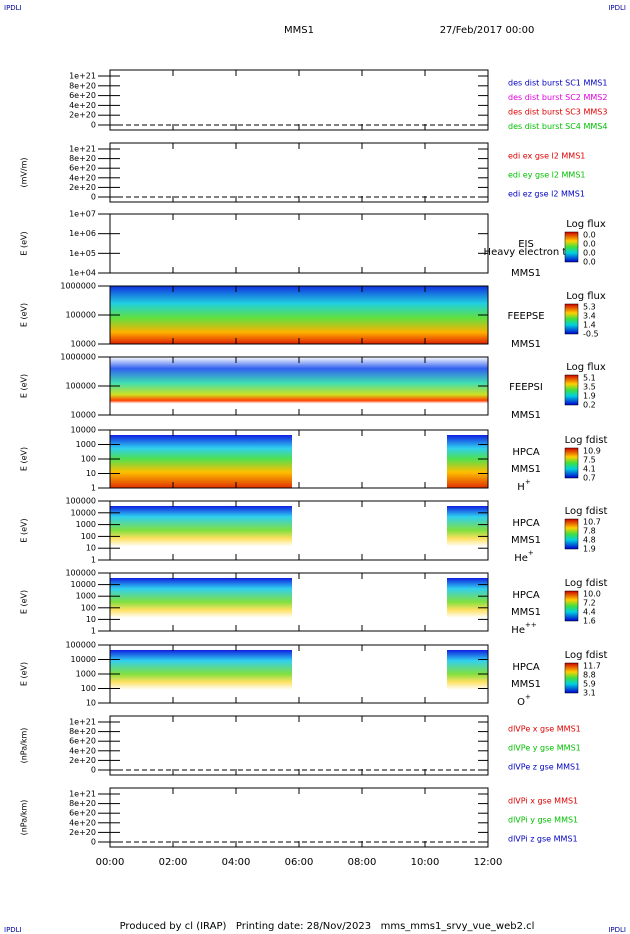 The height and width of the screenshot is (934, 630). Describe the element at coordinates (589, 675) in the screenshot. I see `colorbar-label: 8.8` at that location.